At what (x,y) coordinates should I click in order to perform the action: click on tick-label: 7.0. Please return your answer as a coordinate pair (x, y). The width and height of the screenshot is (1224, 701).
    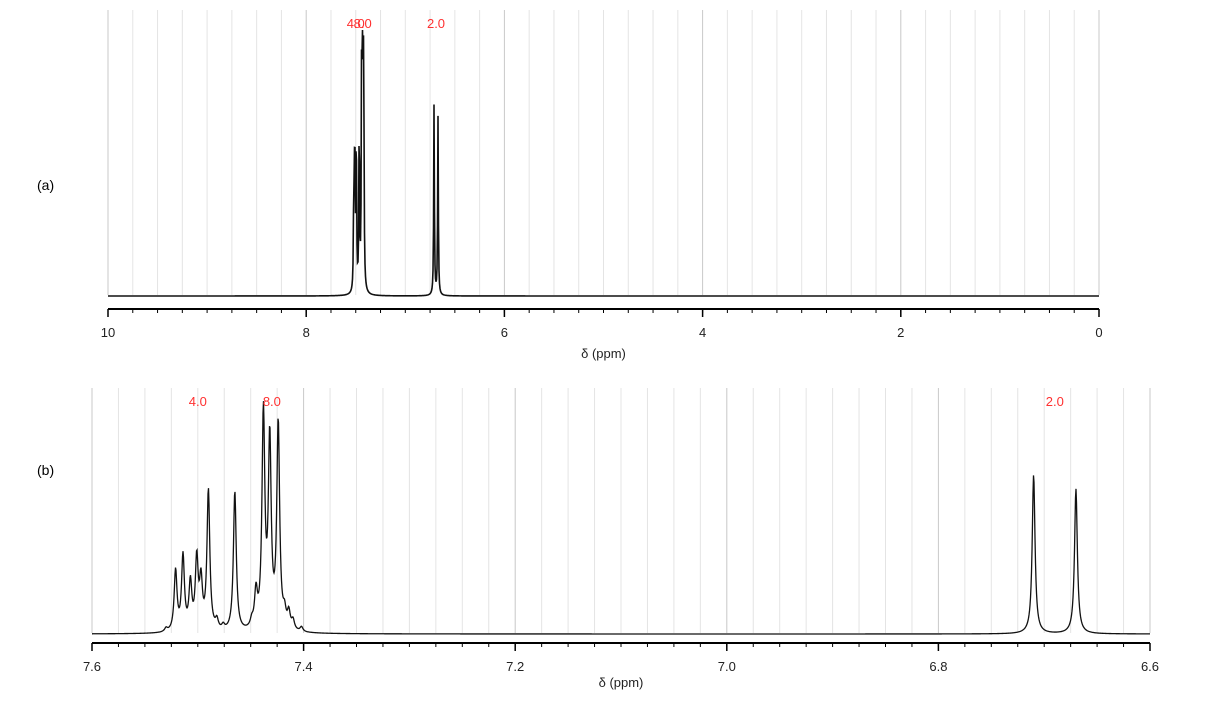
    Looking at the image, I should click on (727, 666).